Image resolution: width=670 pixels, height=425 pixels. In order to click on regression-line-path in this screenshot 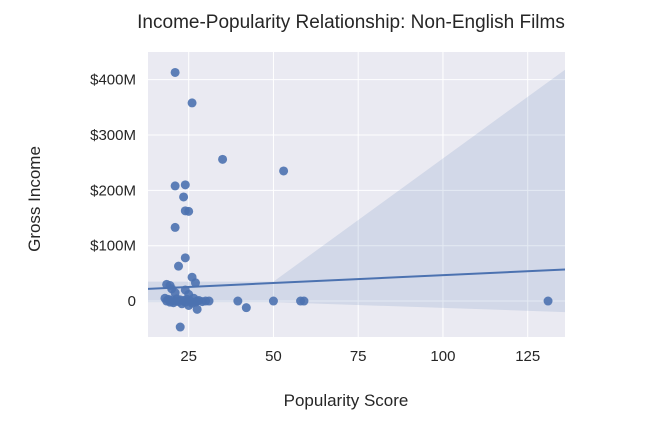, I will do `click(356, 279)`.